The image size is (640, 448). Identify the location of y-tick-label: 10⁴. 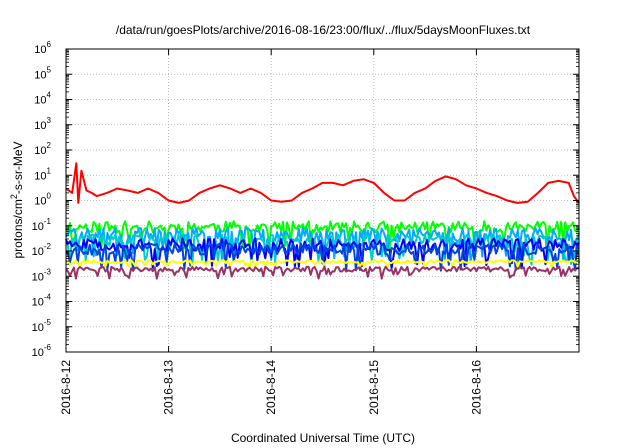
(42, 99).